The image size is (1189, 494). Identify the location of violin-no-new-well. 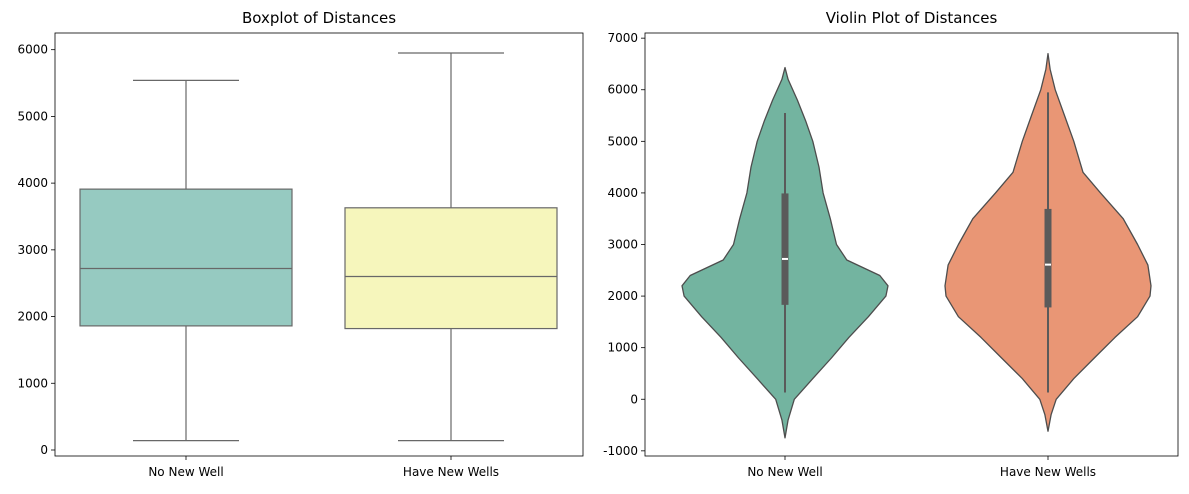
(785, 252).